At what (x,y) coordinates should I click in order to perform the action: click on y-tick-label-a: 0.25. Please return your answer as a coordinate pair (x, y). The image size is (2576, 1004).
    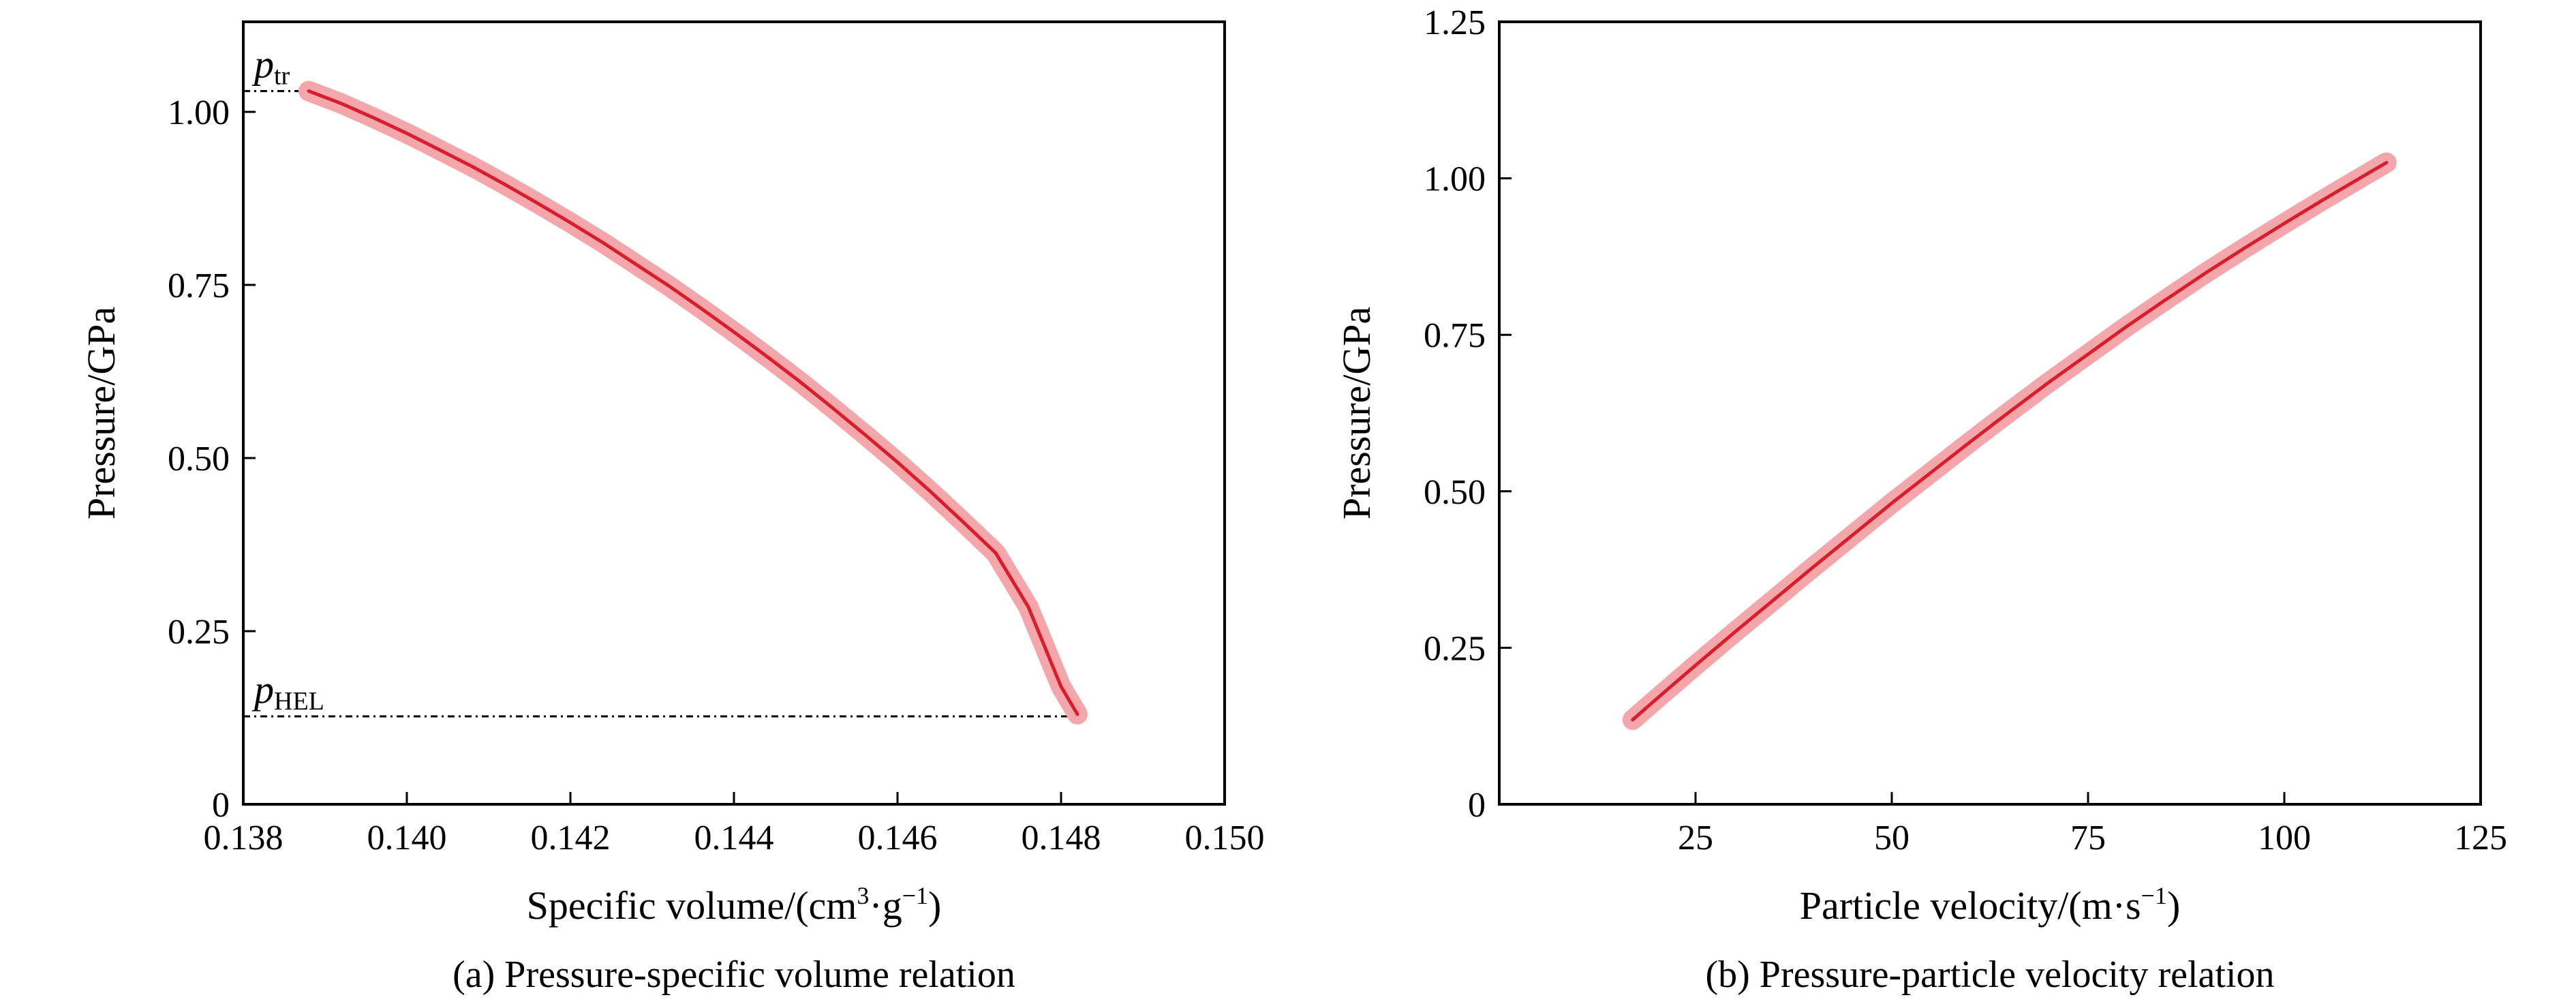
    Looking at the image, I should click on (199, 633).